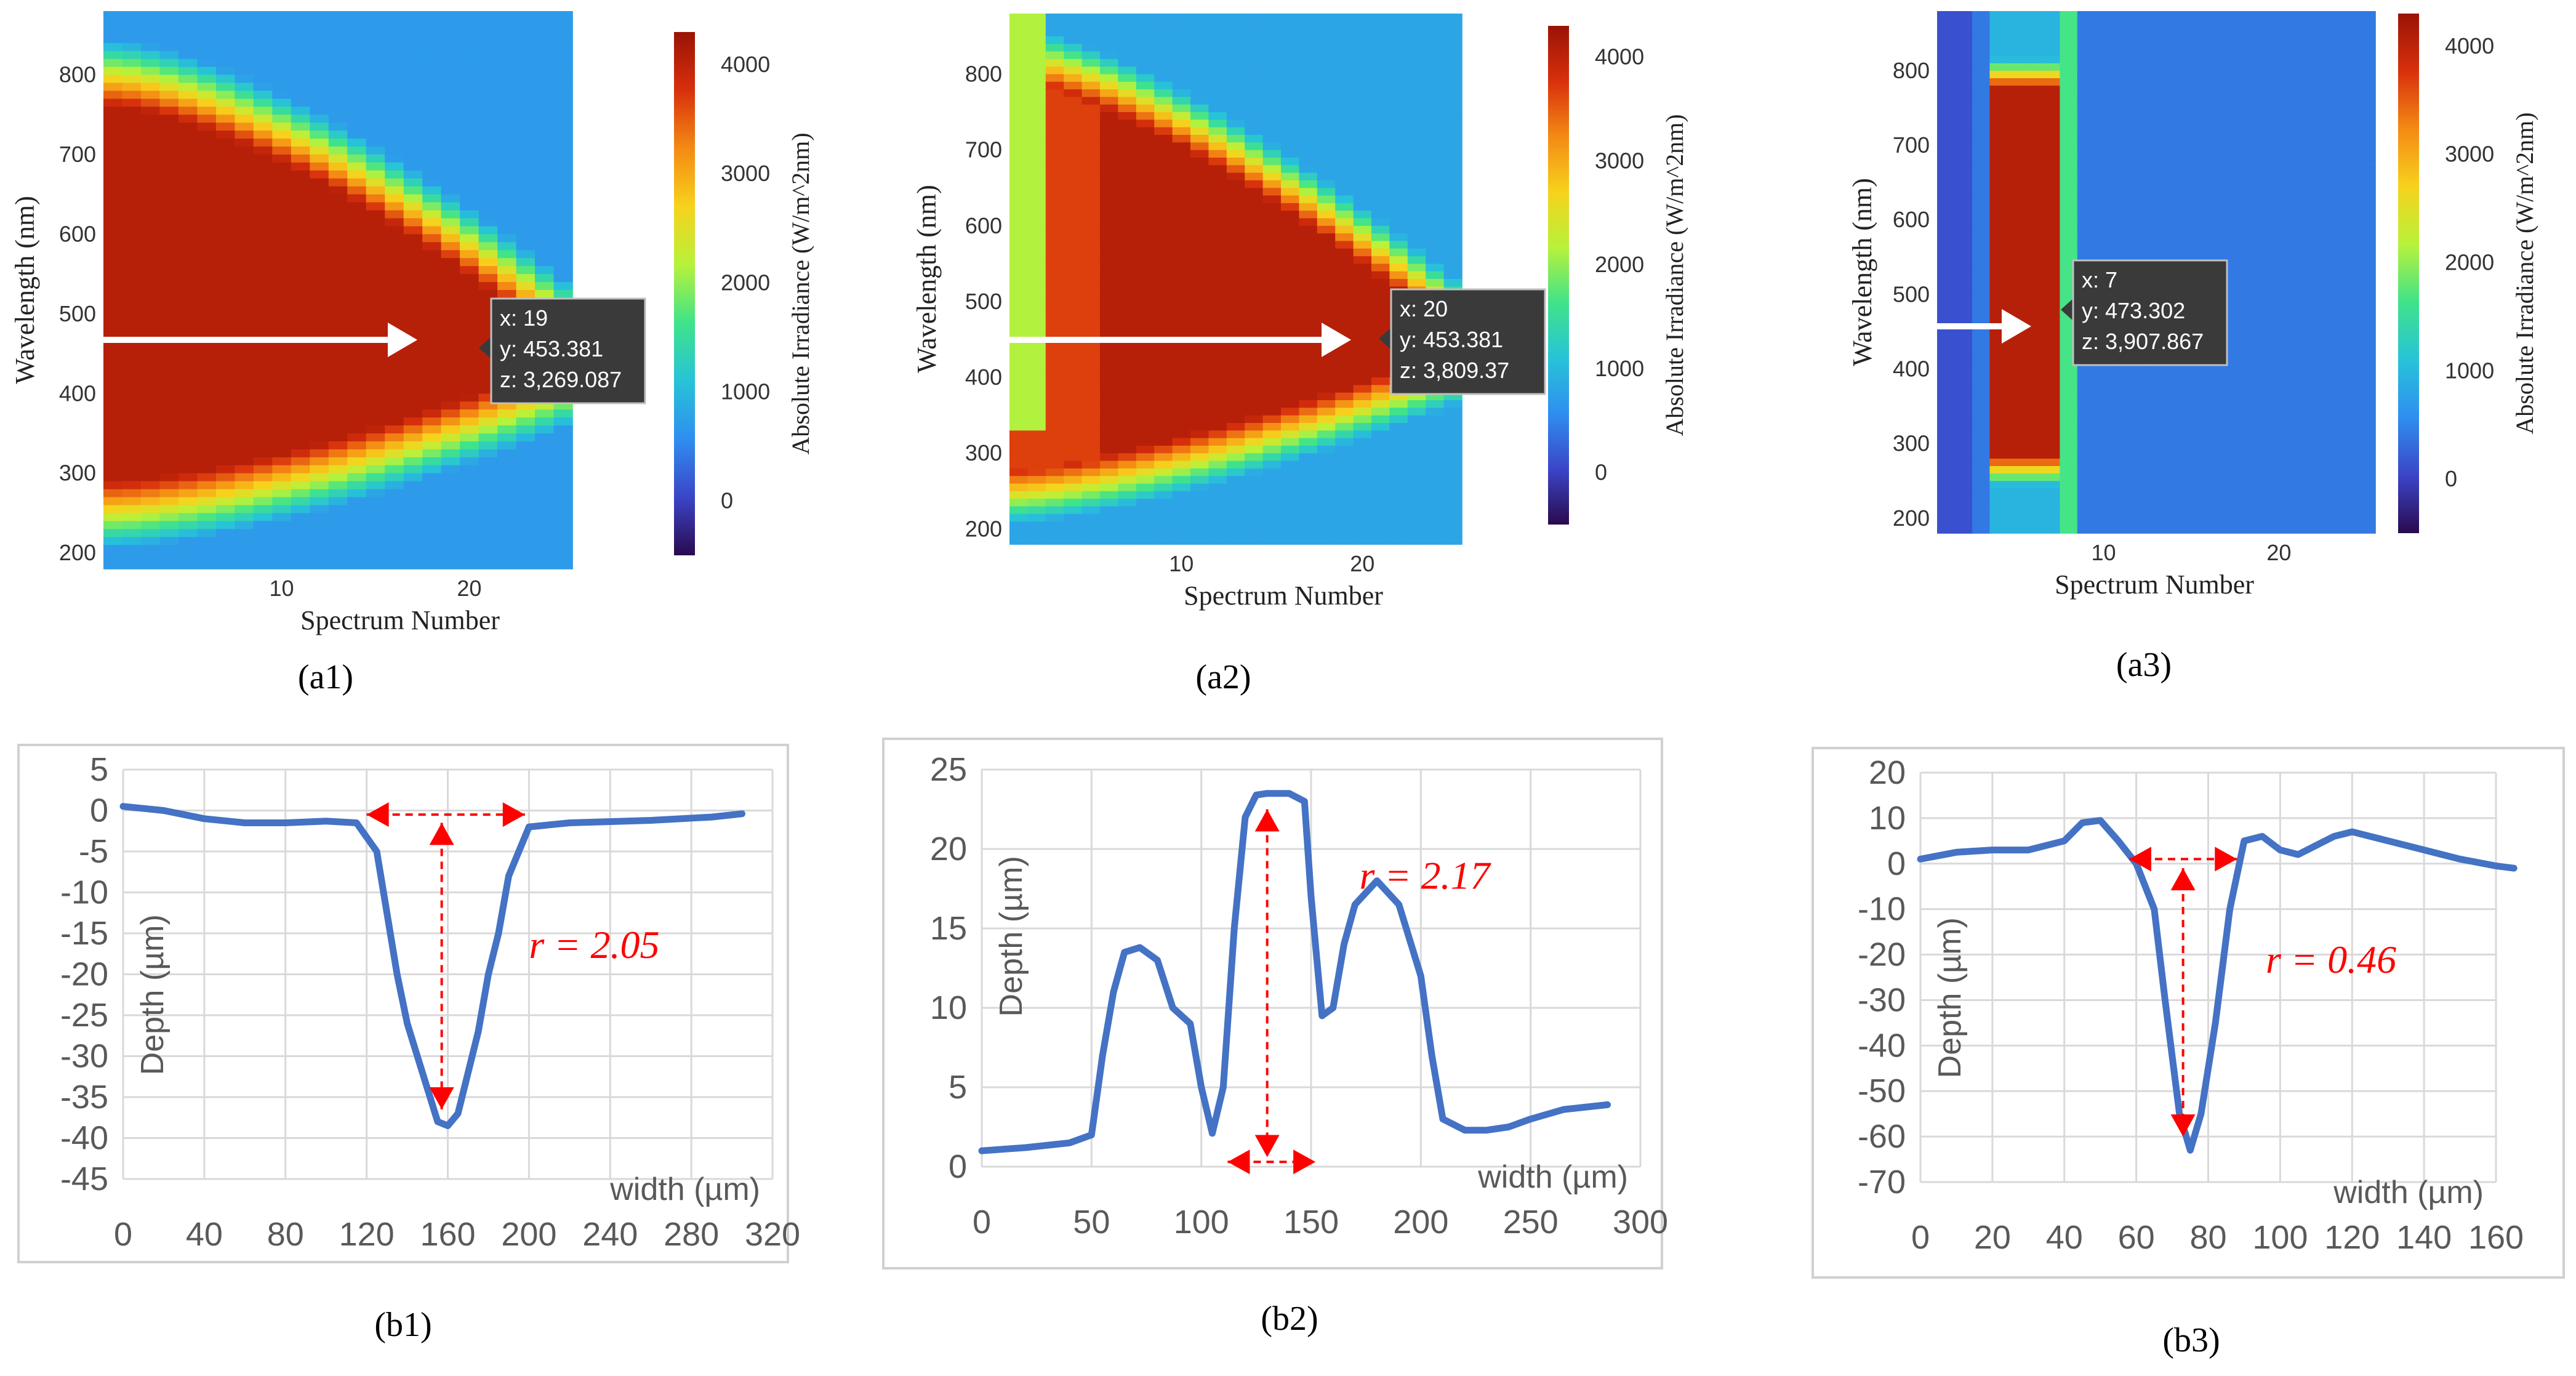 The image size is (2576, 1376). What do you see at coordinates (927, 279) in the screenshot?
I see `y-axis-label: Wavelength (nm)` at bounding box center [927, 279].